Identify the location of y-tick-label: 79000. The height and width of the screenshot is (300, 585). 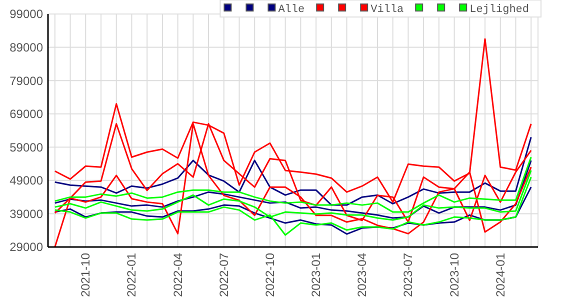
(27, 81).